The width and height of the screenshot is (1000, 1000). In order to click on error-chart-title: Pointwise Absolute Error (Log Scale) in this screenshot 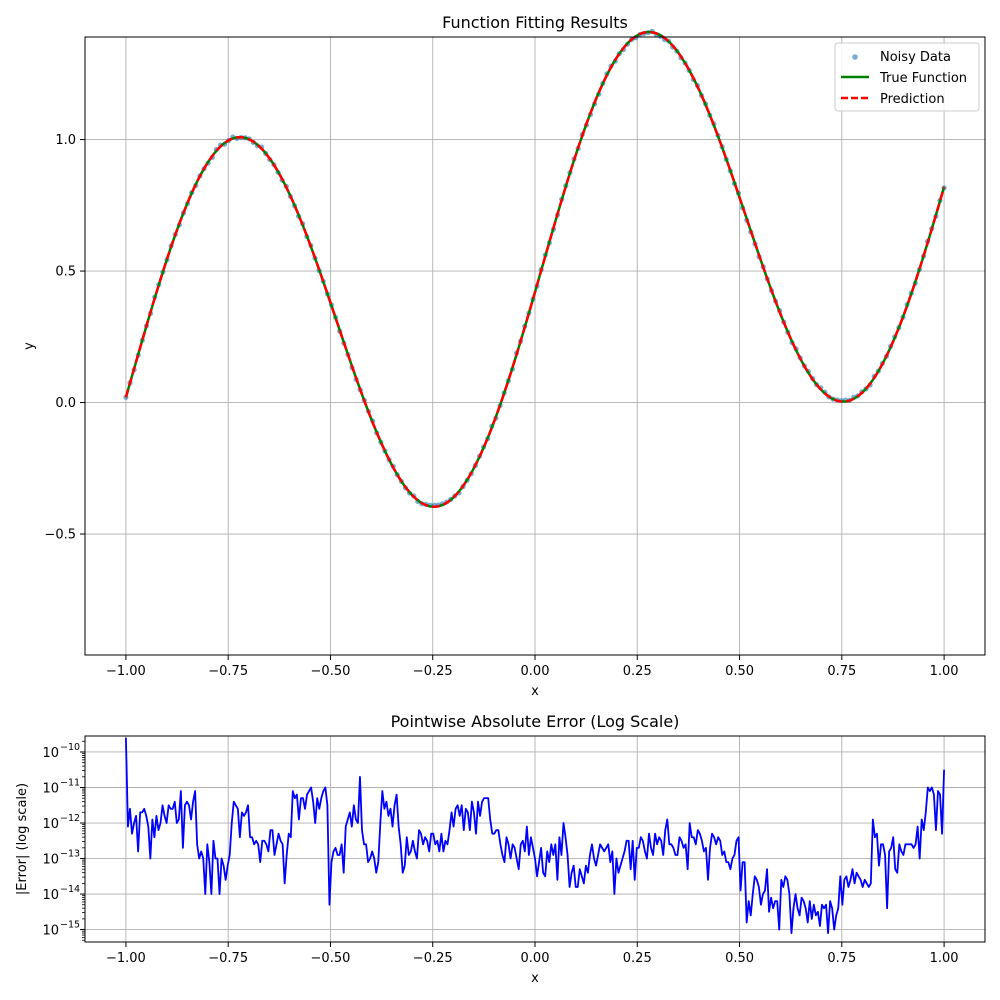, I will do `click(535, 721)`.